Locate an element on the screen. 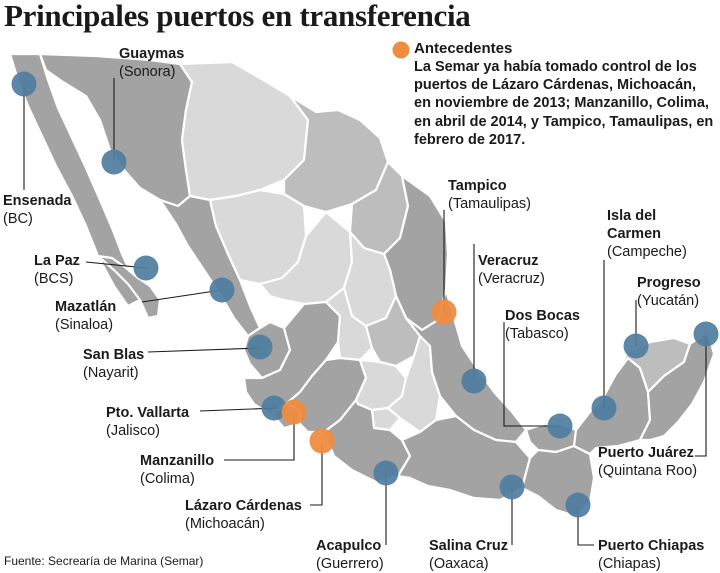  label-dos-bocas: Dos Bocas (Tabasco) is located at coordinates (542, 325).